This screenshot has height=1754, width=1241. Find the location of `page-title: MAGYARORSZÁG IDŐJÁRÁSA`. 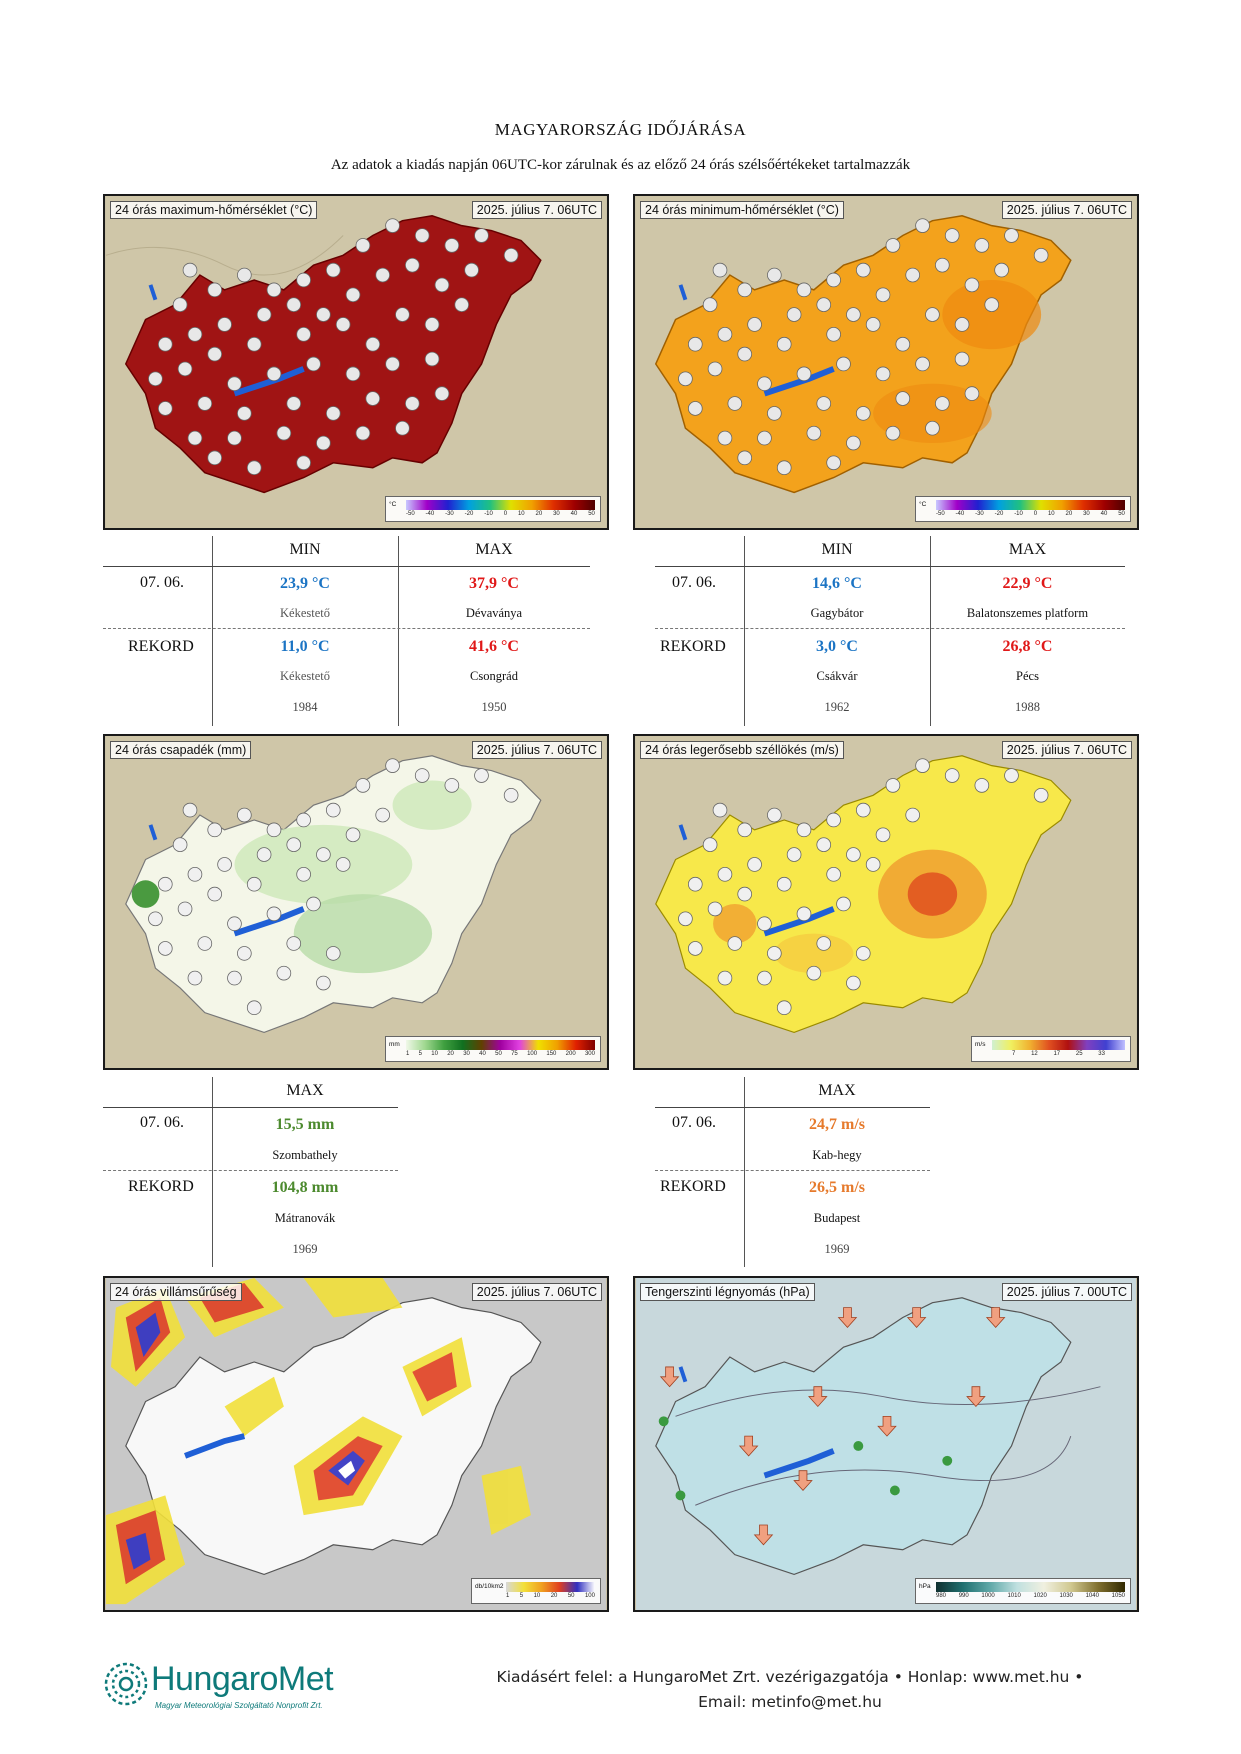

page-title: MAGYARORSZÁG IDŐJÁRÁSA is located at coordinates (620, 129).